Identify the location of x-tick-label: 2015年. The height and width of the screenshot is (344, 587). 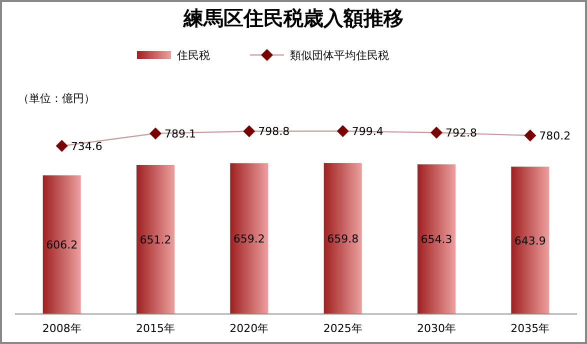
(155, 328).